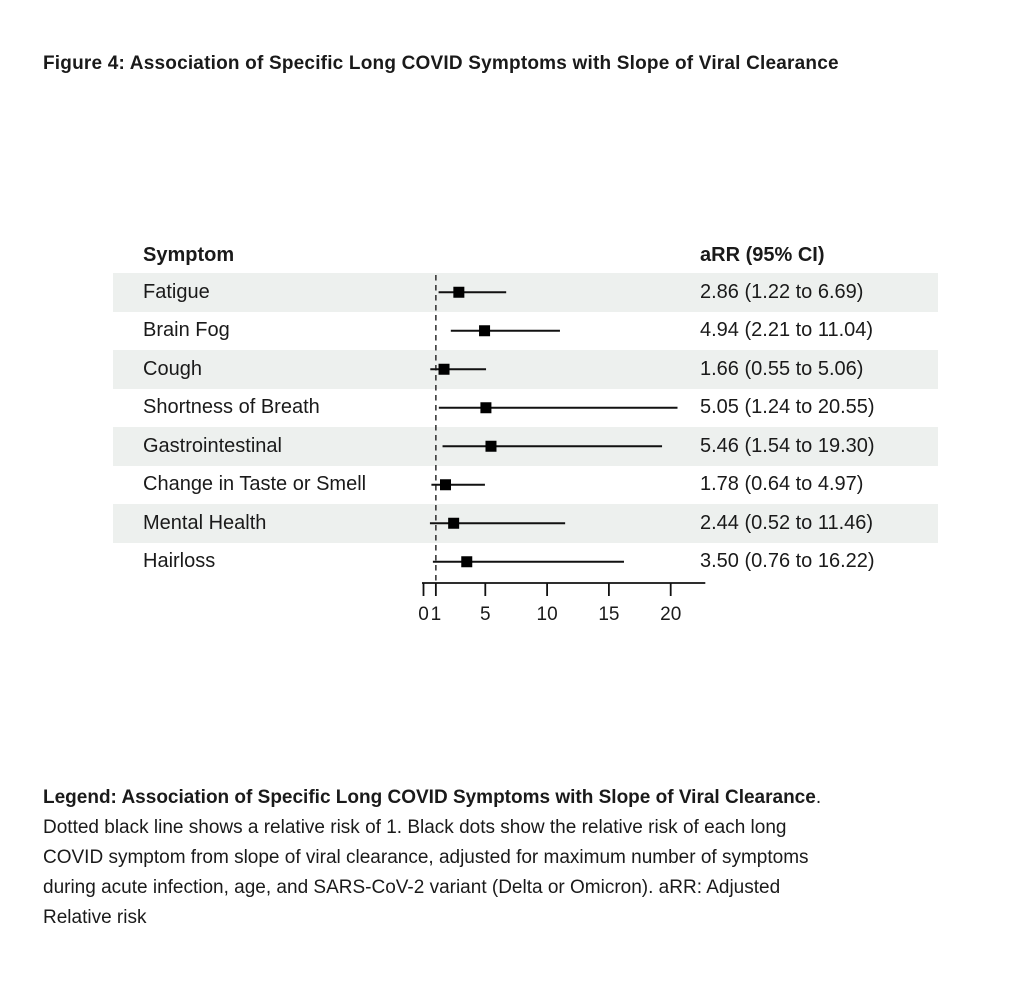 This screenshot has width=1024, height=992. I want to click on x-tick-label: 1, so click(436, 614).